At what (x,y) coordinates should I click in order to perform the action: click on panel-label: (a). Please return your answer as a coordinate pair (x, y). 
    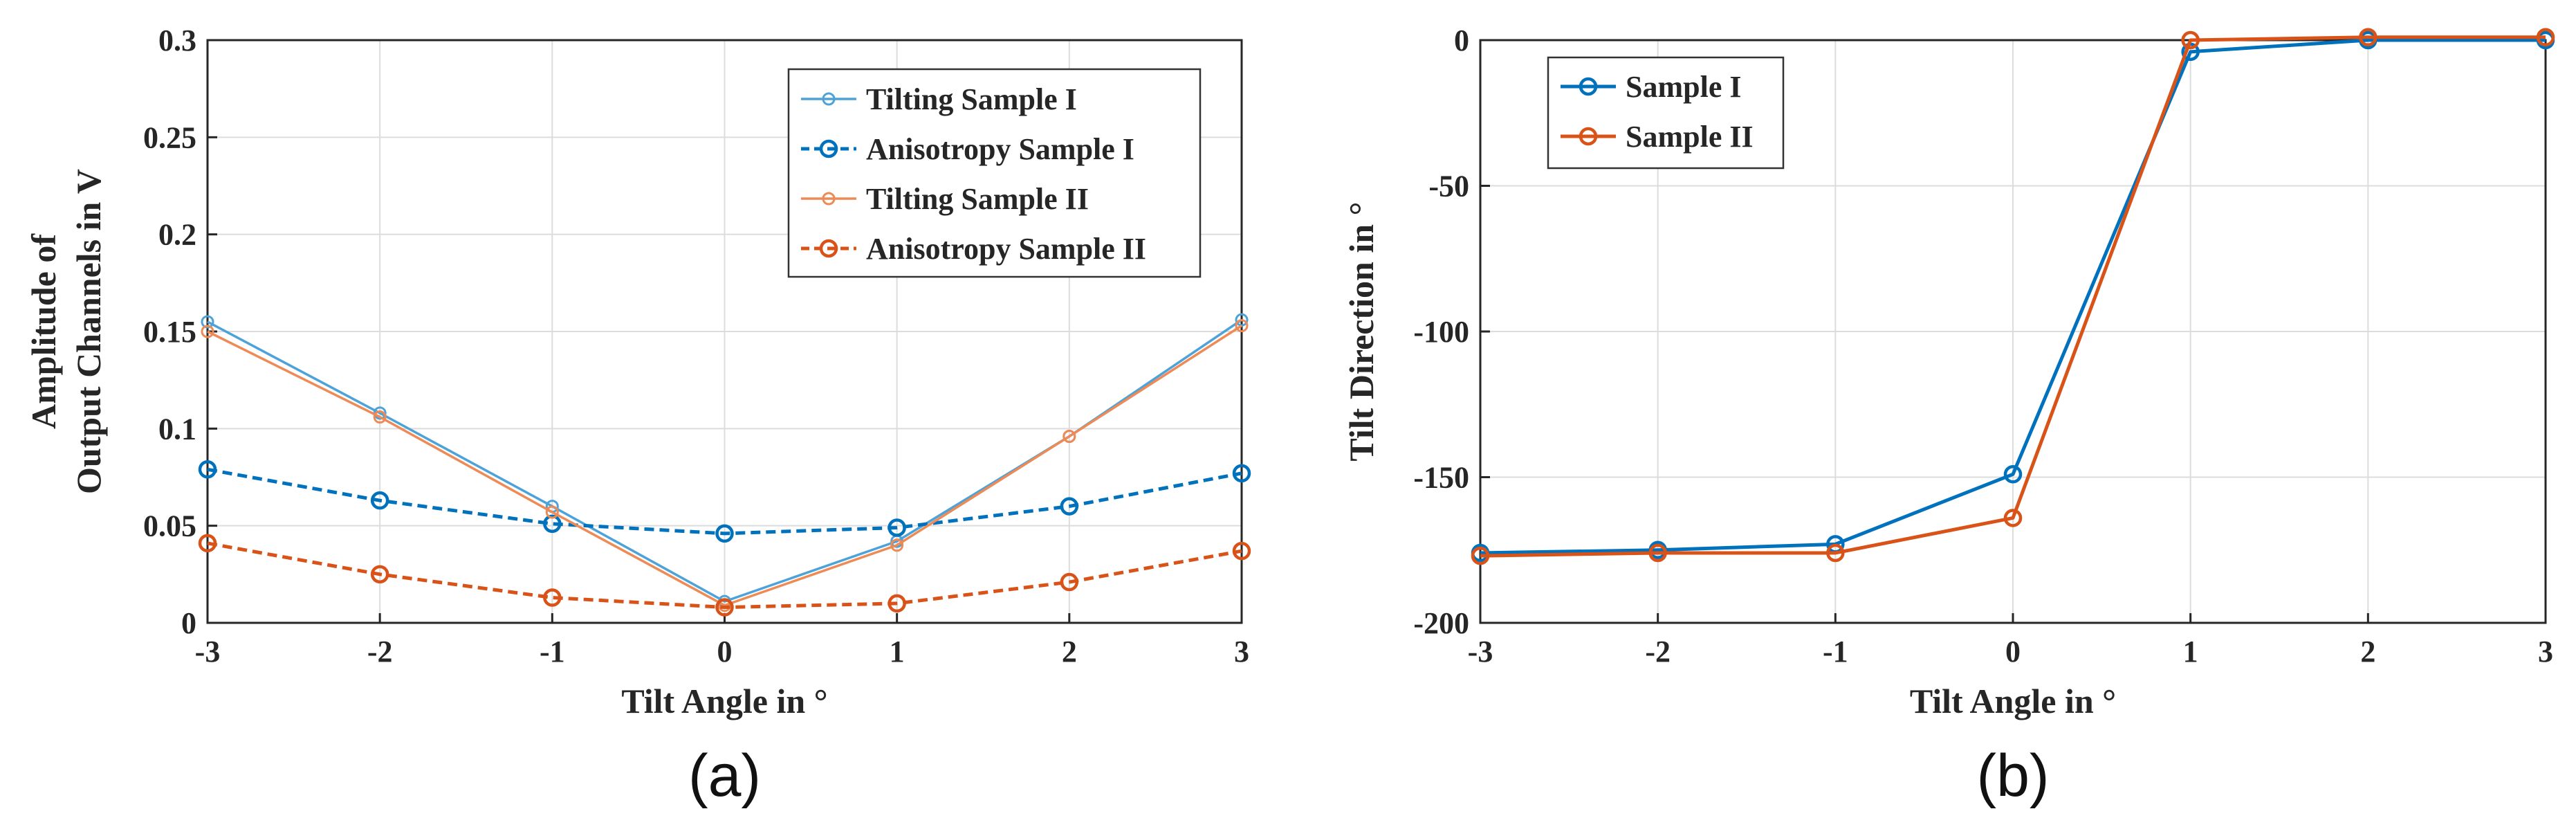
    Looking at the image, I should click on (724, 776).